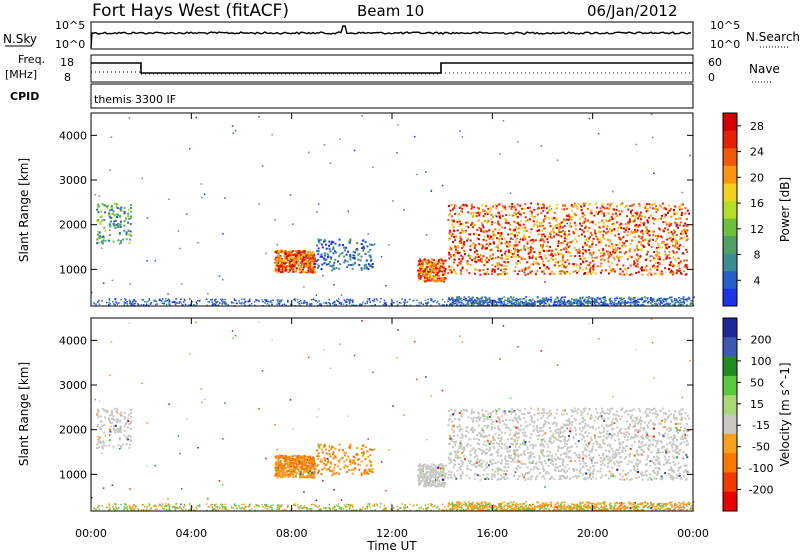 Image resolution: width=800 pixels, height=554 pixels. What do you see at coordinates (352, 96) in the screenshot?
I see `cpid-panel: CPID themis 3300 IF` at bounding box center [352, 96].